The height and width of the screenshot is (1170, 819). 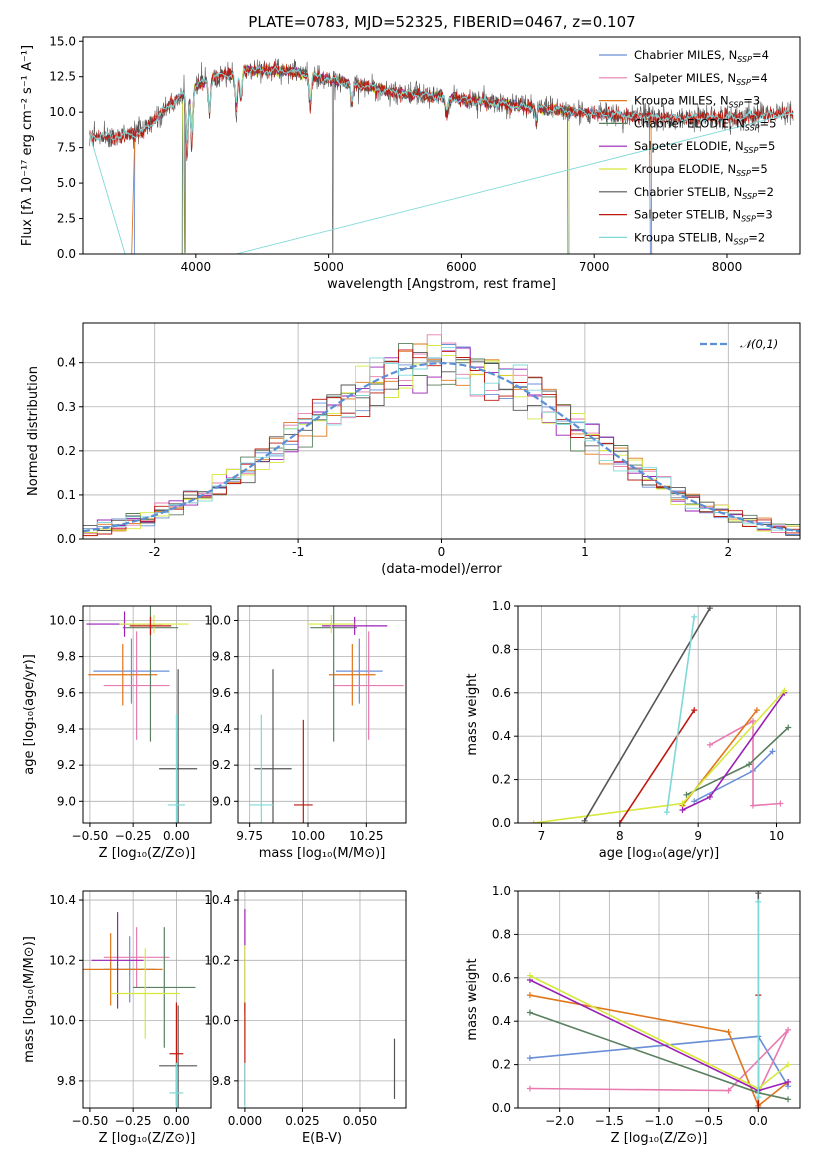 What do you see at coordinates (759, 344) in the screenshot?
I see `legend-label-normal: 𝒩(0,1)` at bounding box center [759, 344].